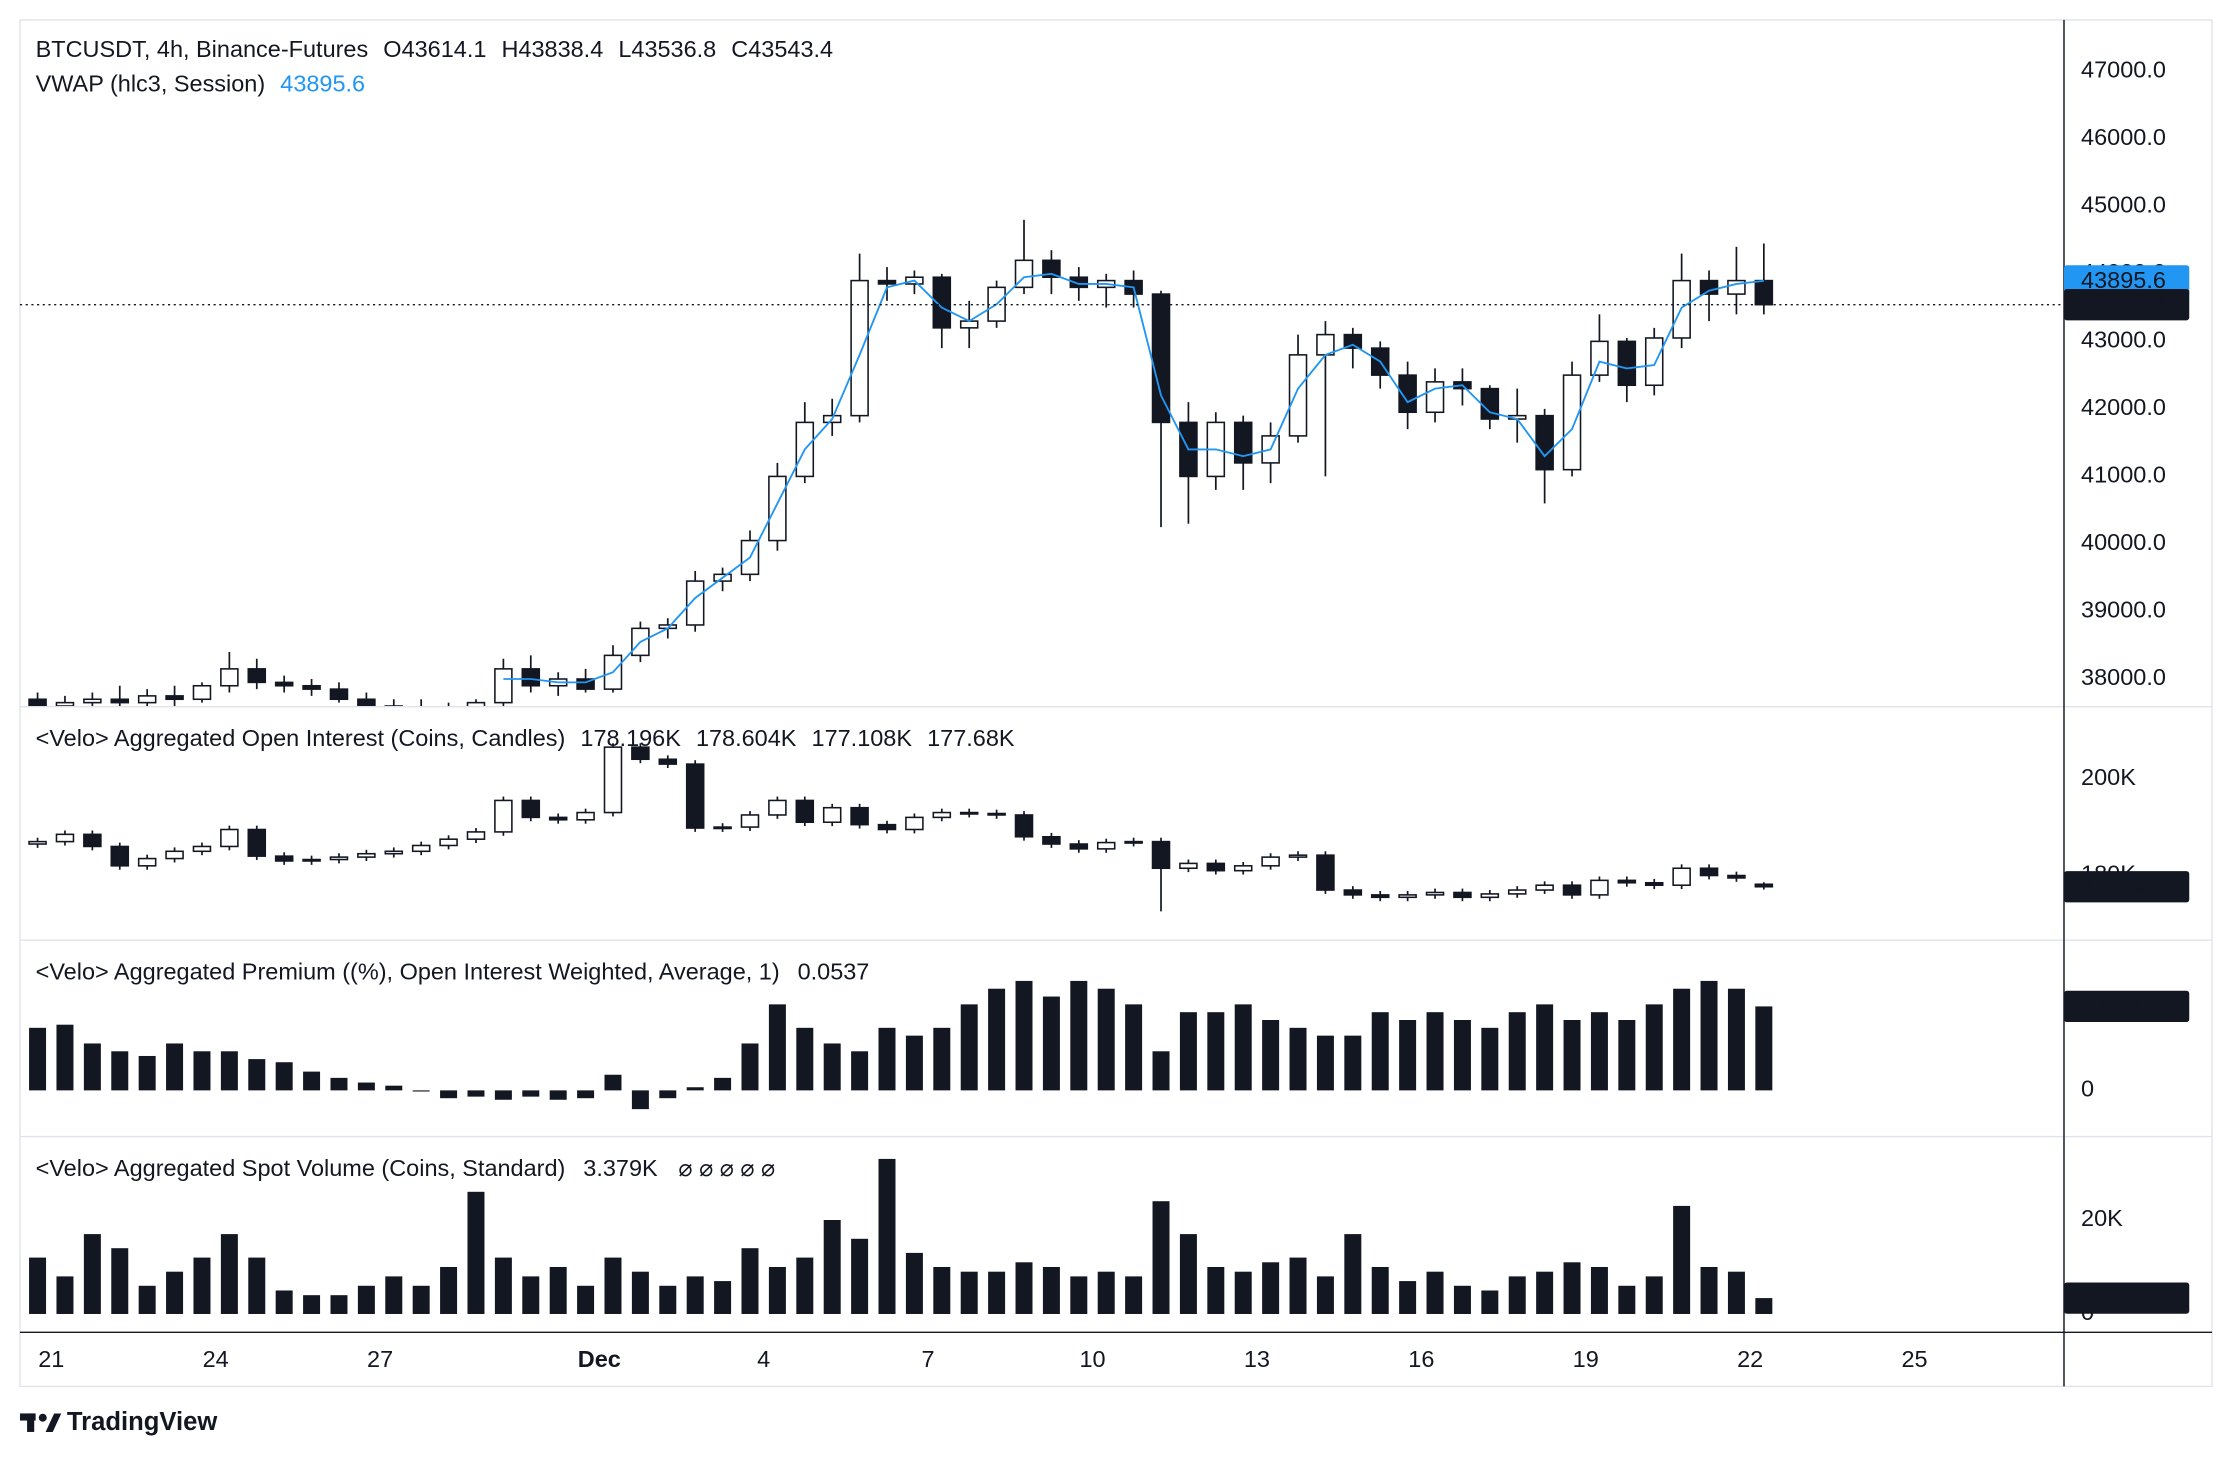 This screenshot has width=2232, height=1458. What do you see at coordinates (1092, 1359) in the screenshot?
I see `x-tick-label: 10` at bounding box center [1092, 1359].